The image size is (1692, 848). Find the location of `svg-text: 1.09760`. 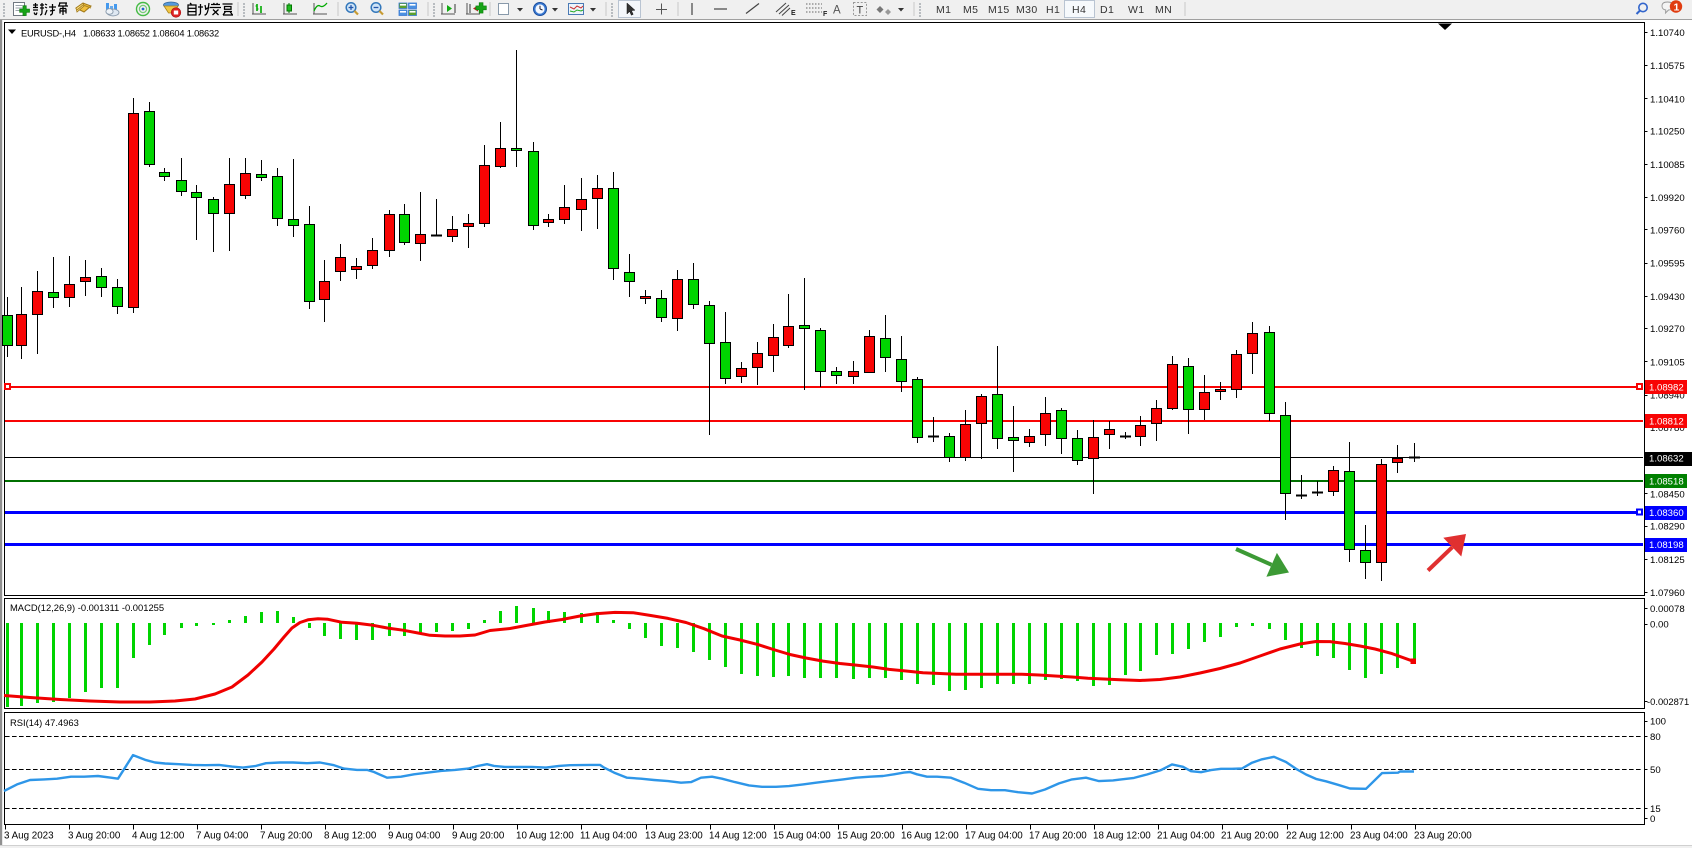

svg-text: 1.09760 is located at coordinates (1667, 230).